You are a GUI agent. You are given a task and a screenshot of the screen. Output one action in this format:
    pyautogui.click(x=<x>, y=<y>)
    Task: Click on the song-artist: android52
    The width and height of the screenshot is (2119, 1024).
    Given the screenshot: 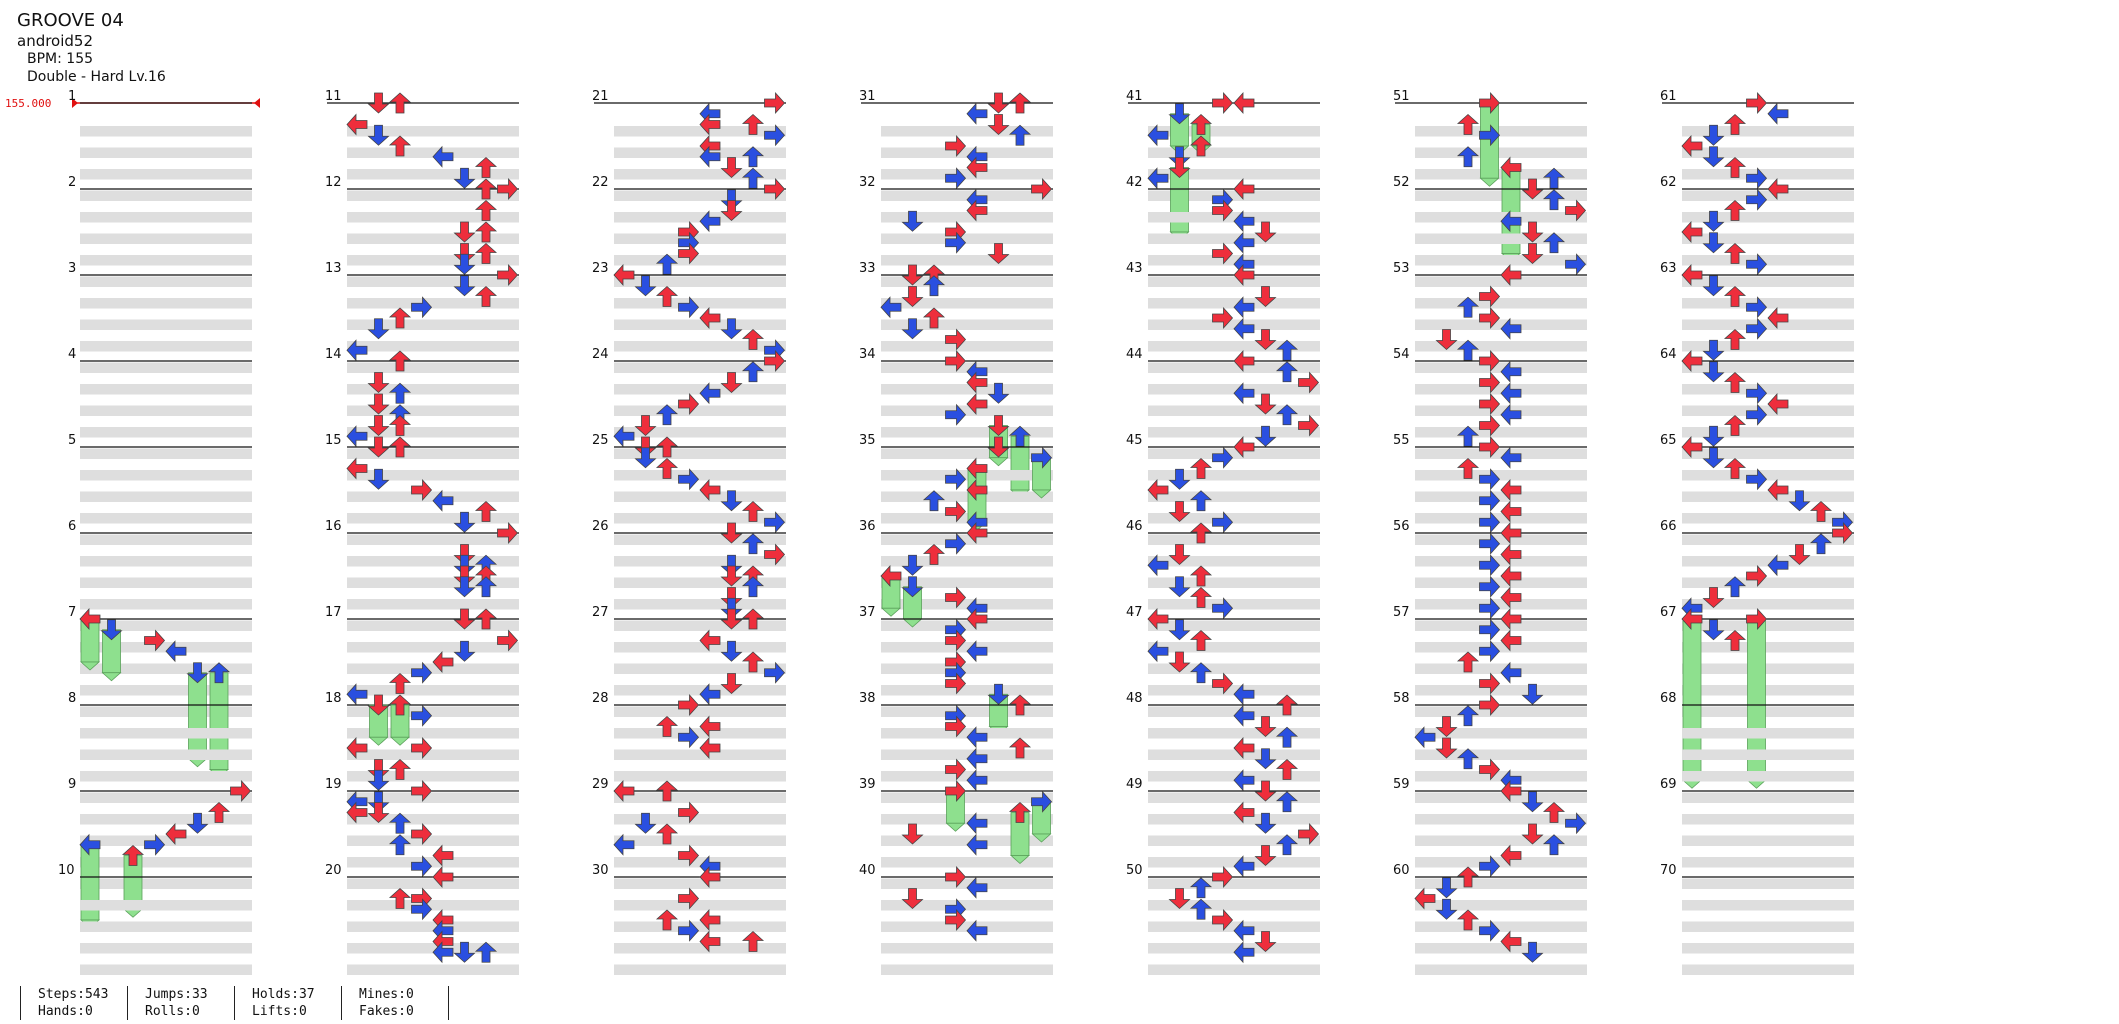 What is the action you would take?
    pyautogui.click(x=55, y=41)
    